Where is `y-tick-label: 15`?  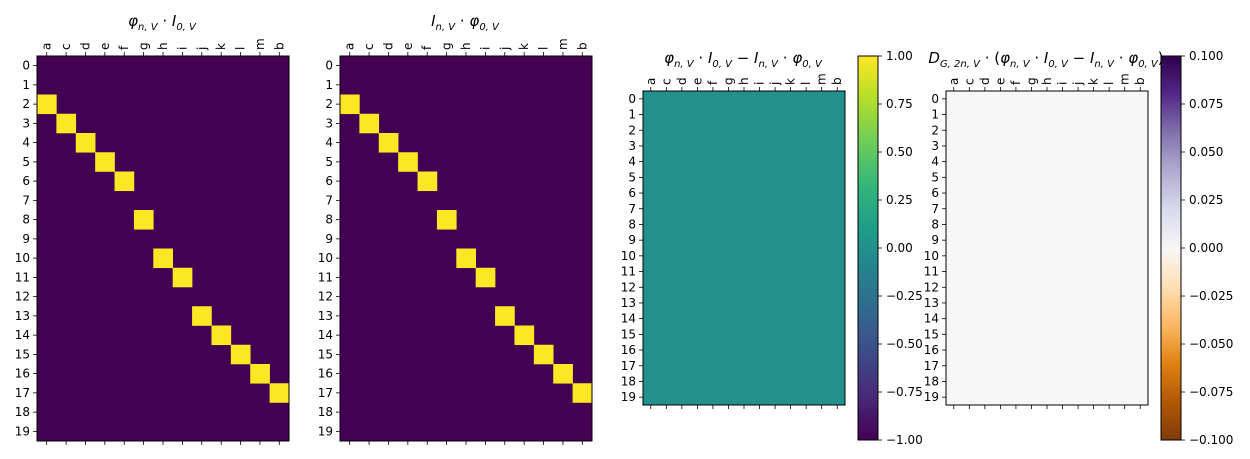
y-tick-label: 15 is located at coordinates (325, 354).